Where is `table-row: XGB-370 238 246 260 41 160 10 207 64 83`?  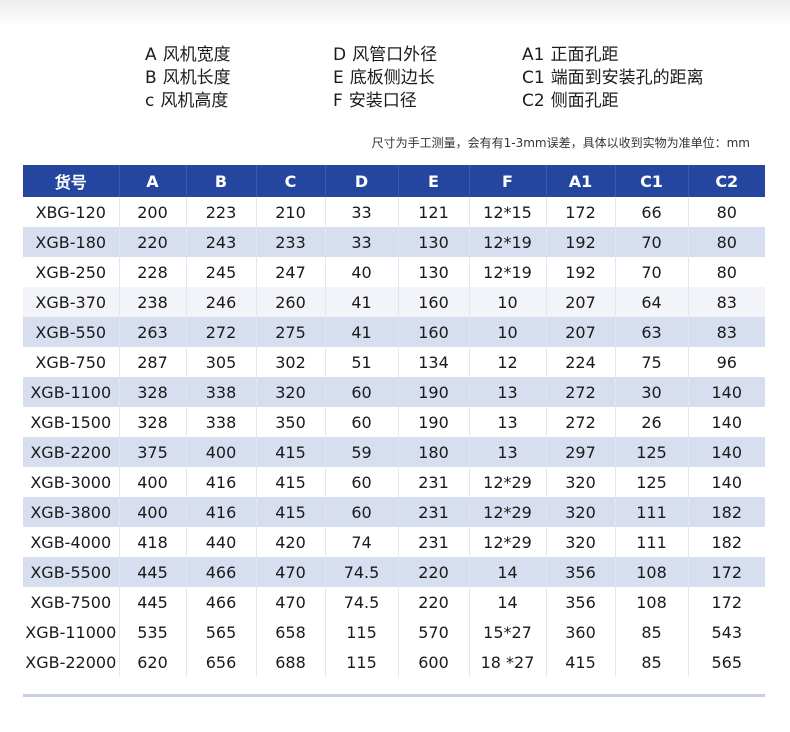 table-row: XGB-370 238 246 260 41 160 10 207 64 83 is located at coordinates (394, 302).